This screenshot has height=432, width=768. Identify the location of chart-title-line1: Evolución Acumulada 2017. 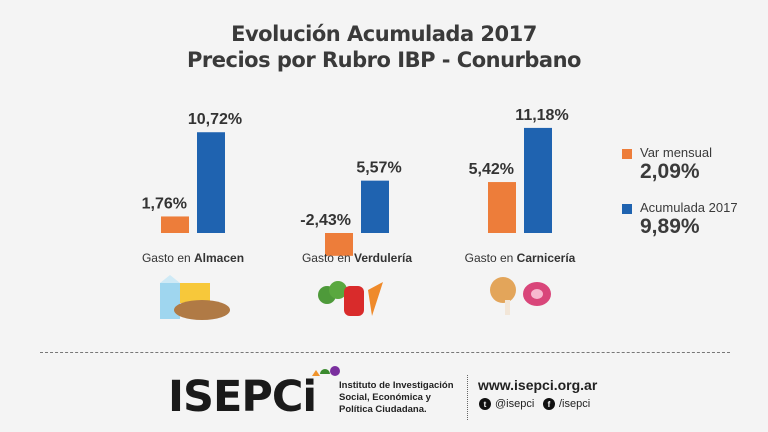
(384, 34).